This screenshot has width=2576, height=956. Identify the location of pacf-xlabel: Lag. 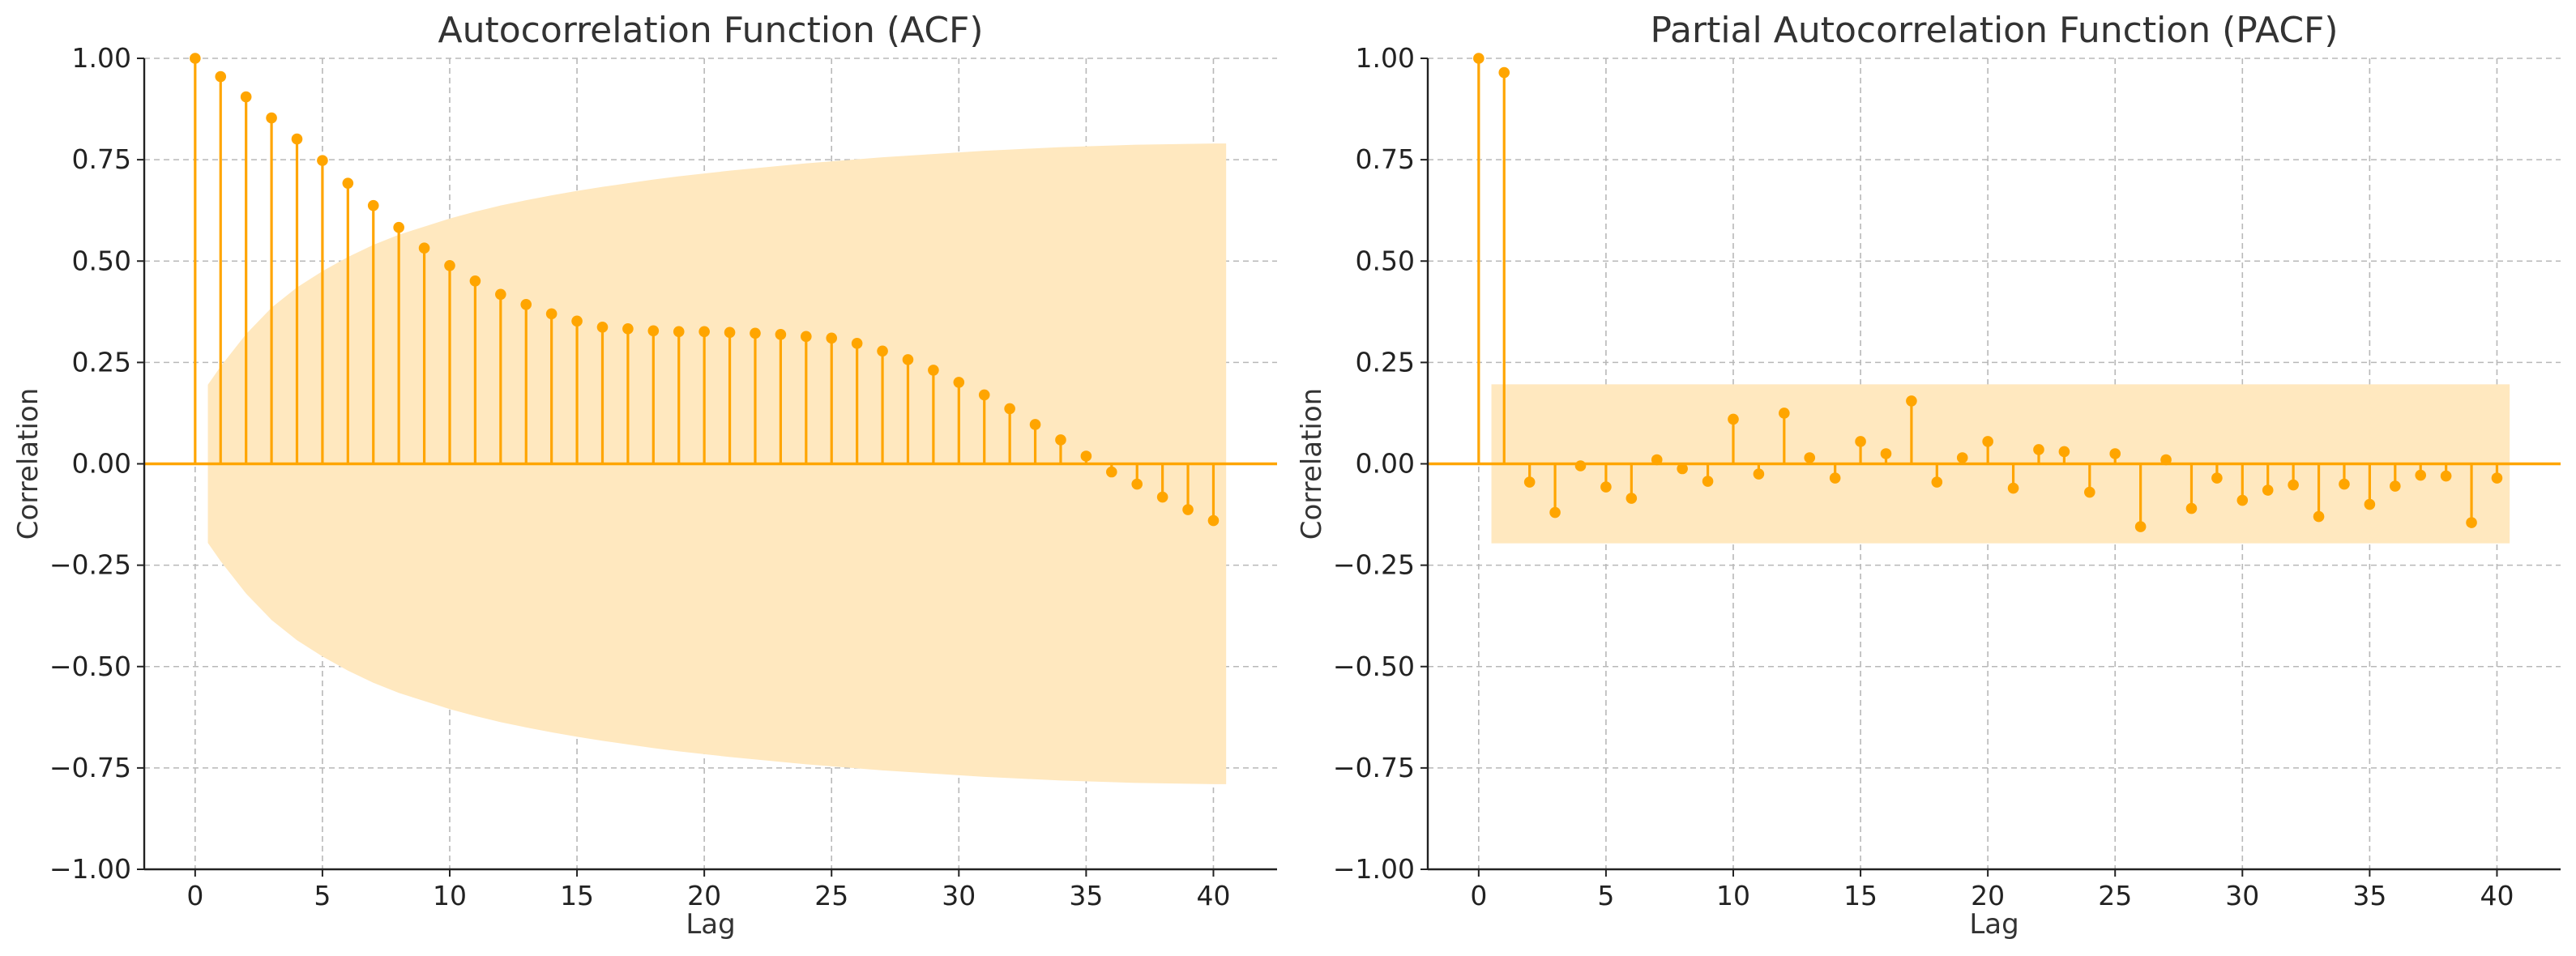
(1994, 924).